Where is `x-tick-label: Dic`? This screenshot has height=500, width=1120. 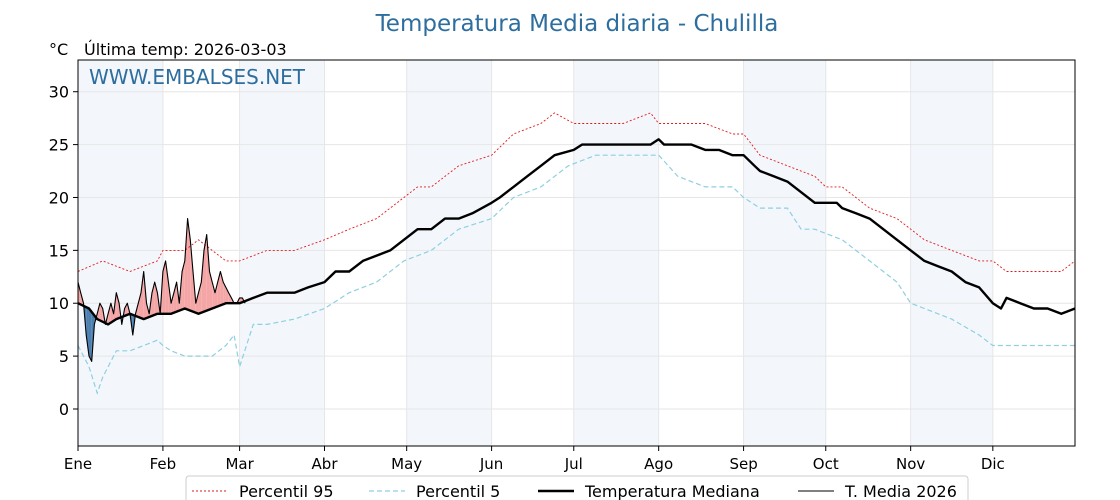 x-tick-label: Dic is located at coordinates (993, 464).